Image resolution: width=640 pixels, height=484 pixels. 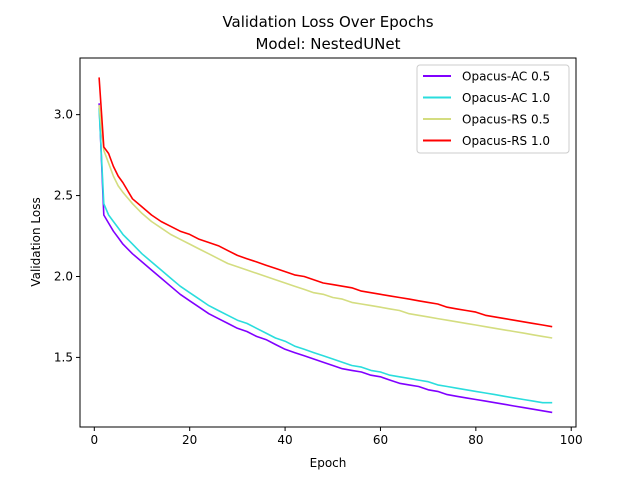 What do you see at coordinates (327, 22) in the screenshot?
I see `chart-title: Validation Loss Over Epochs` at bounding box center [327, 22].